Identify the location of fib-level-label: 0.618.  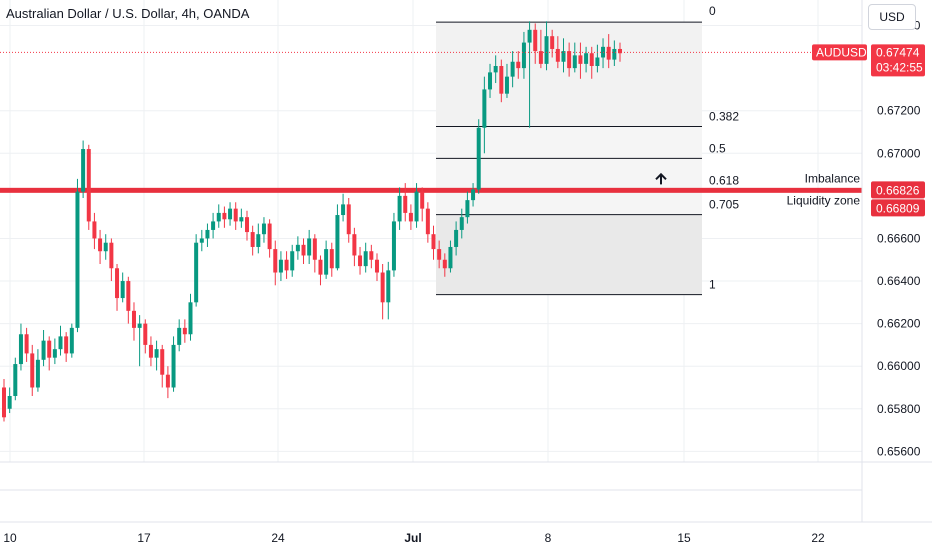
(724, 180).